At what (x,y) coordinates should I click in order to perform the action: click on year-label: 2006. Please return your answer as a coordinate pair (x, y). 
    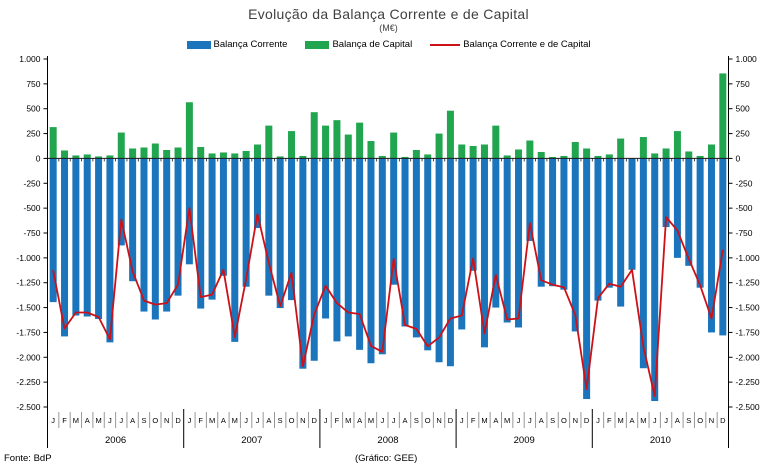
    Looking at the image, I should click on (115, 440).